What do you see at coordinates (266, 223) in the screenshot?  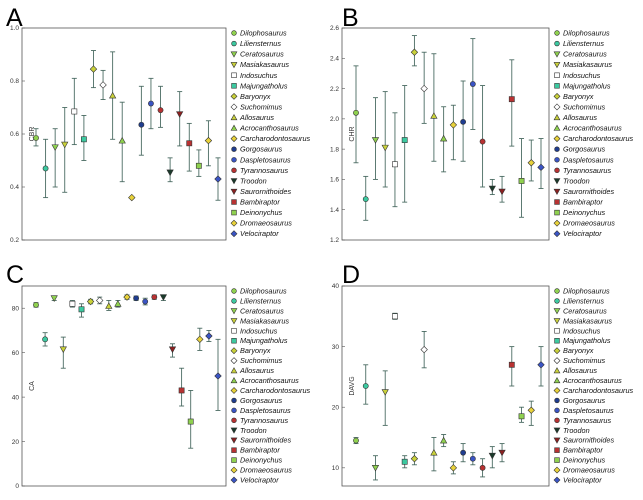 I see `legend-label: Dromaeosaurus` at bounding box center [266, 223].